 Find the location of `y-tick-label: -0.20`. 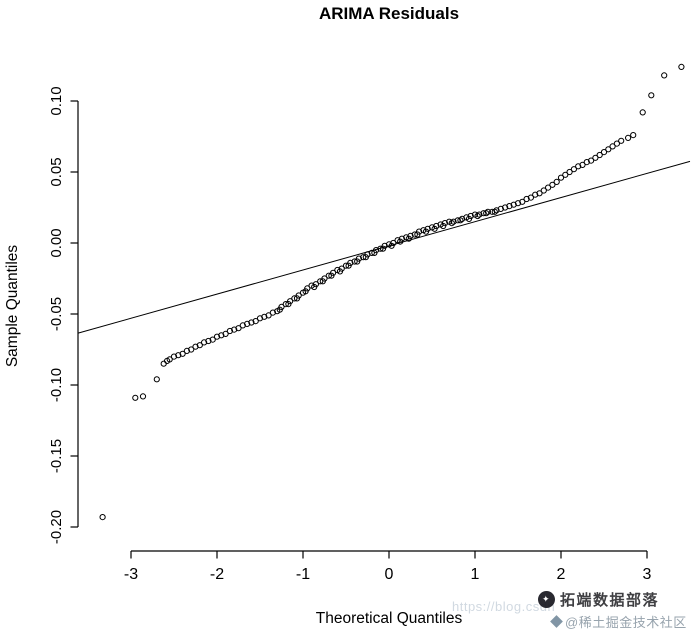

y-tick-label: -0.20 is located at coordinates (56, 527).